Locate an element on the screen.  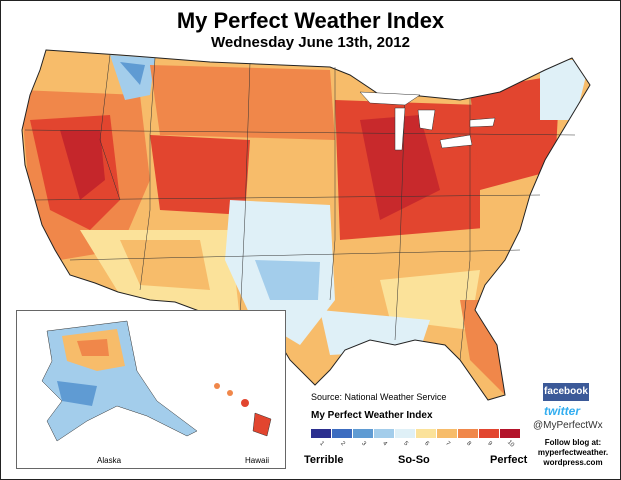
map-date: Wednesday June 13th, 2012 is located at coordinates (310, 42).